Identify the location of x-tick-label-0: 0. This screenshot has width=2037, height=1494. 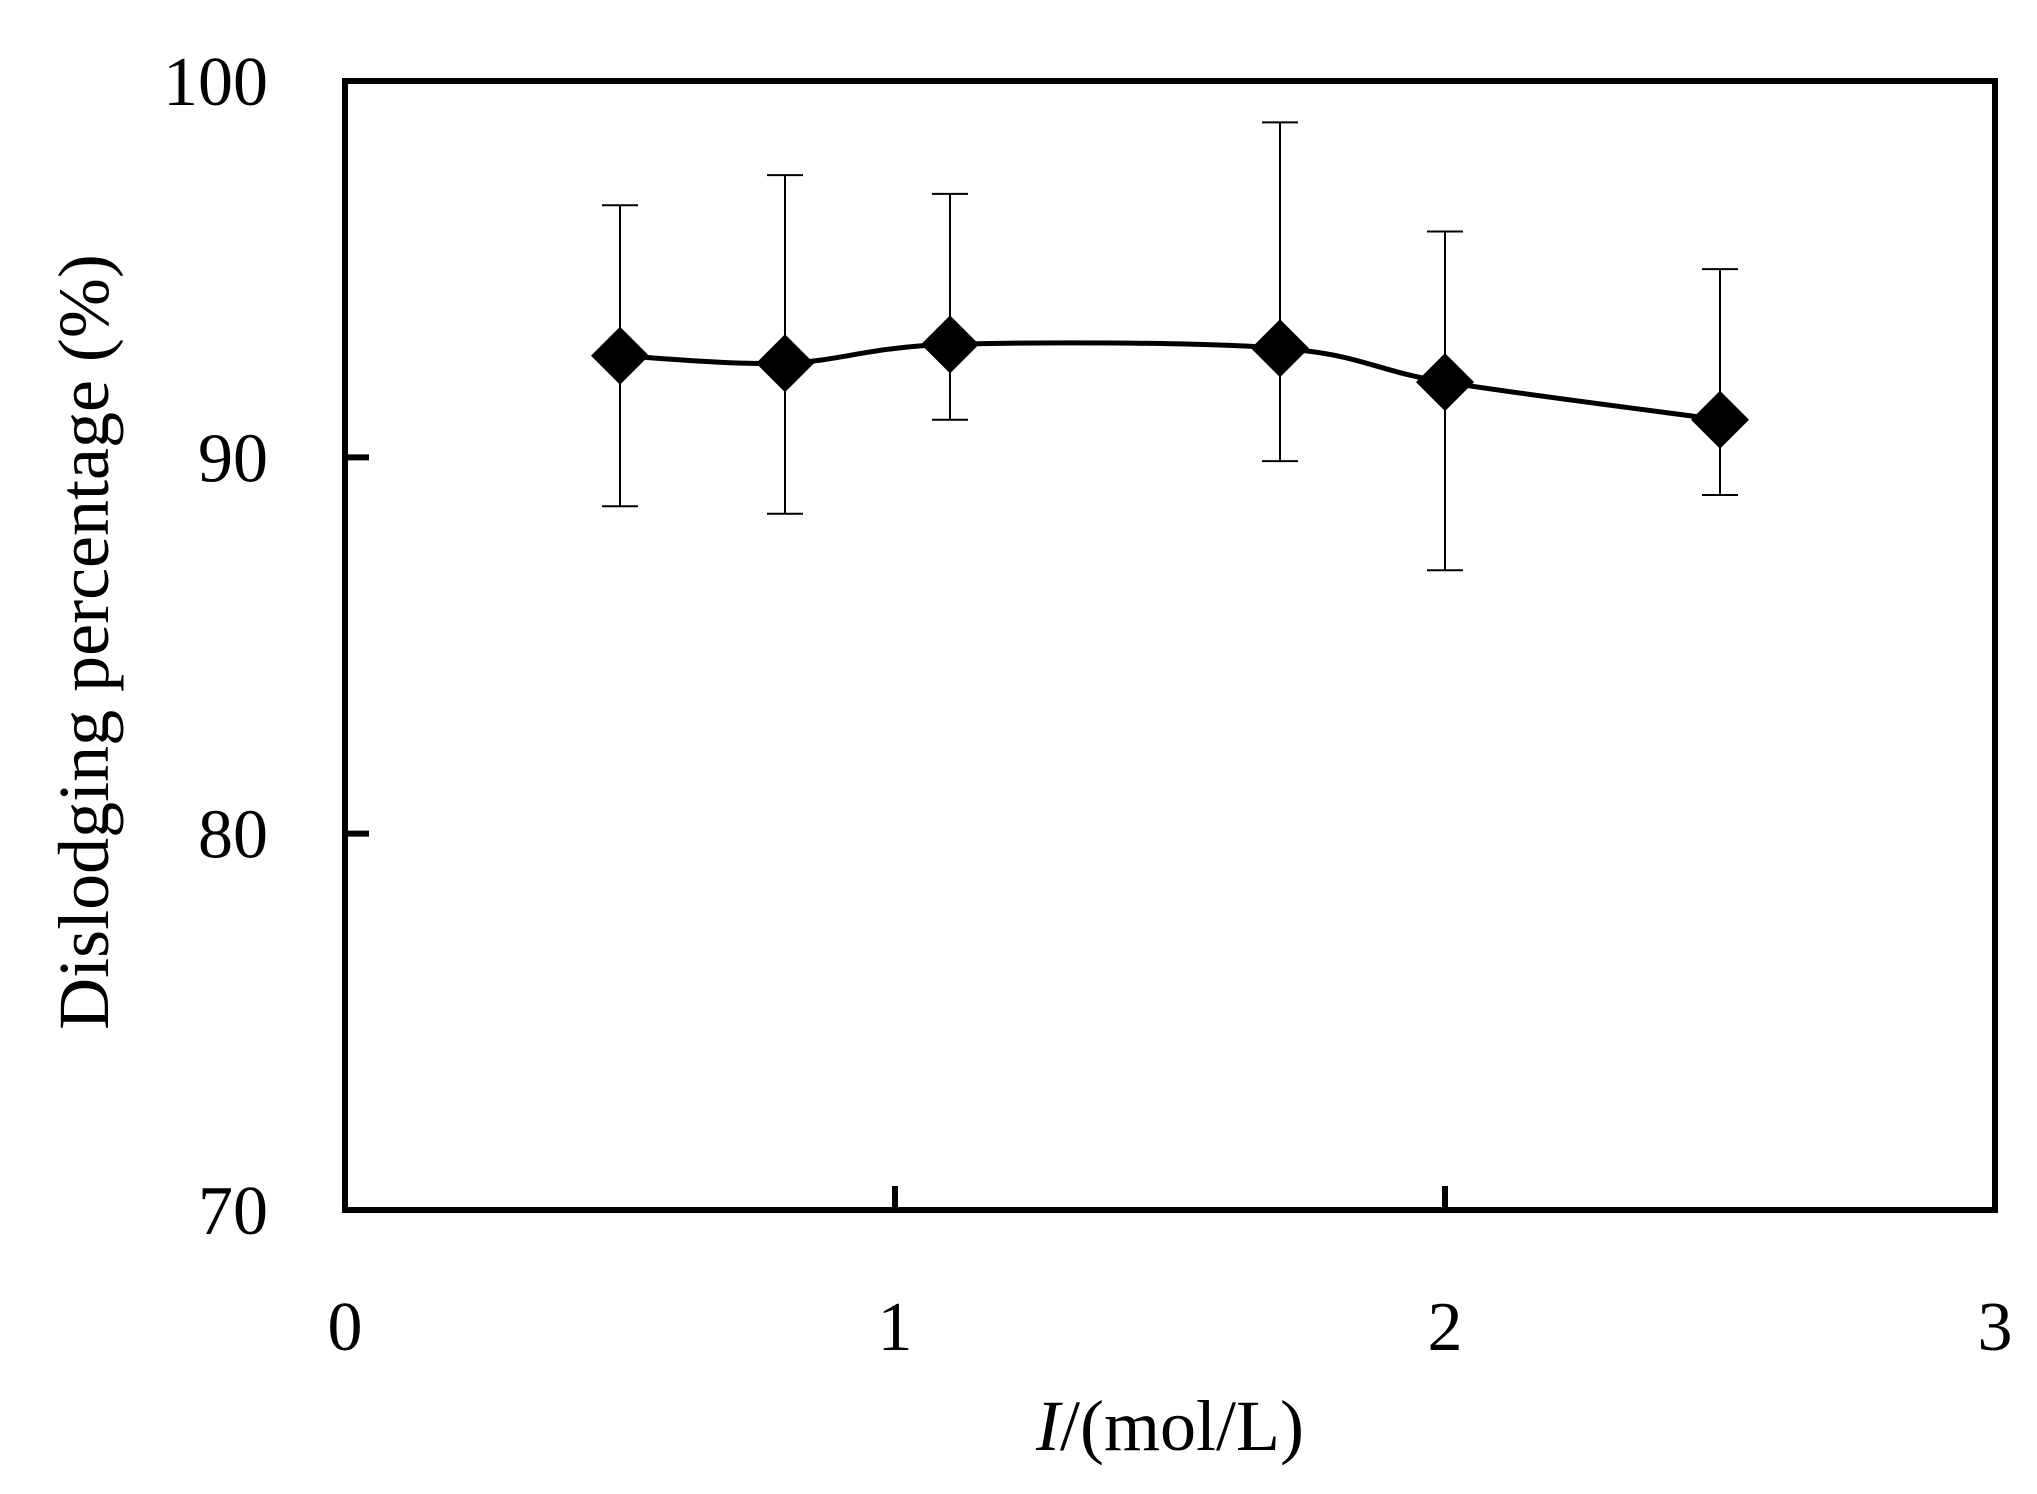
(345, 1327).